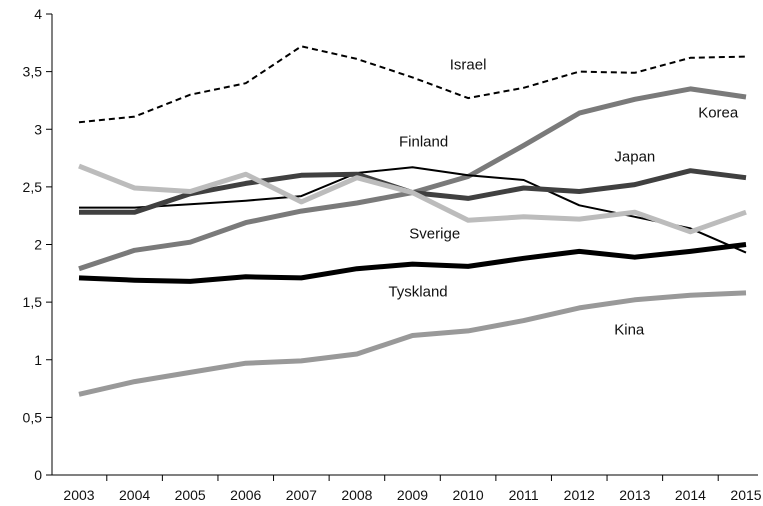 This screenshot has width=763, height=506. What do you see at coordinates (356, 495) in the screenshot?
I see `x-tick-label-2008: 2008` at bounding box center [356, 495].